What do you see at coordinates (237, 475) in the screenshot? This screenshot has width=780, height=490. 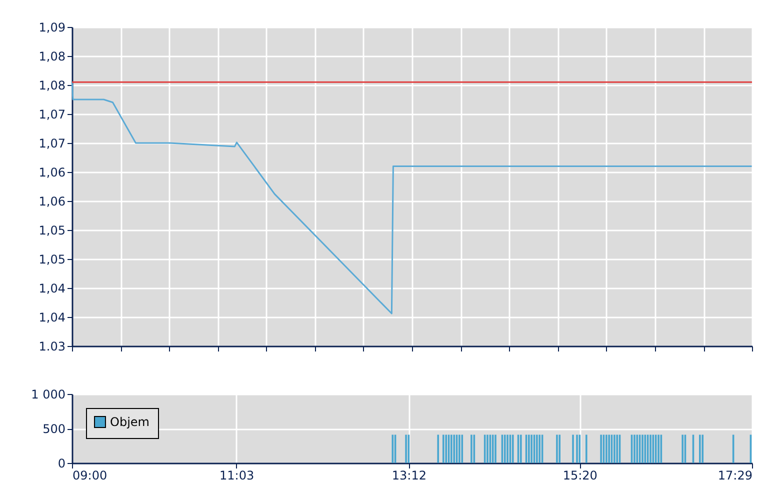 I see `x-tick-label: 11:03` at bounding box center [237, 475].